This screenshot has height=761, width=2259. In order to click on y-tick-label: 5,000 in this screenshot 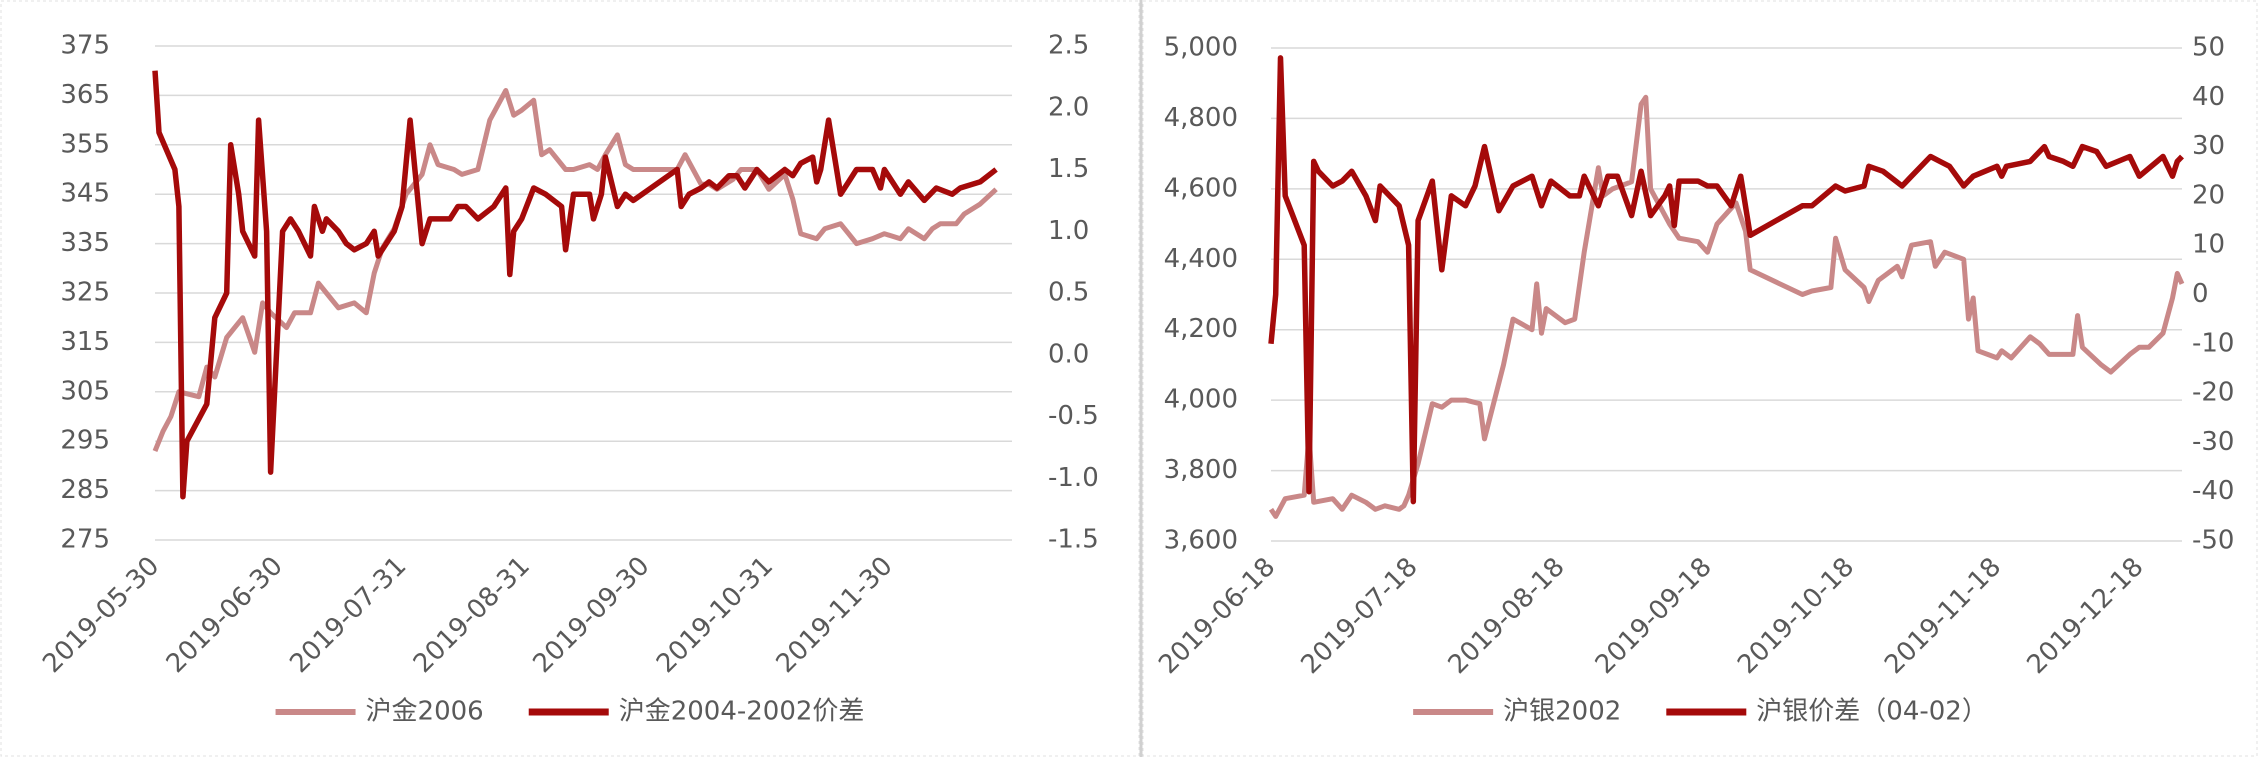, I will do `click(1201, 48)`.